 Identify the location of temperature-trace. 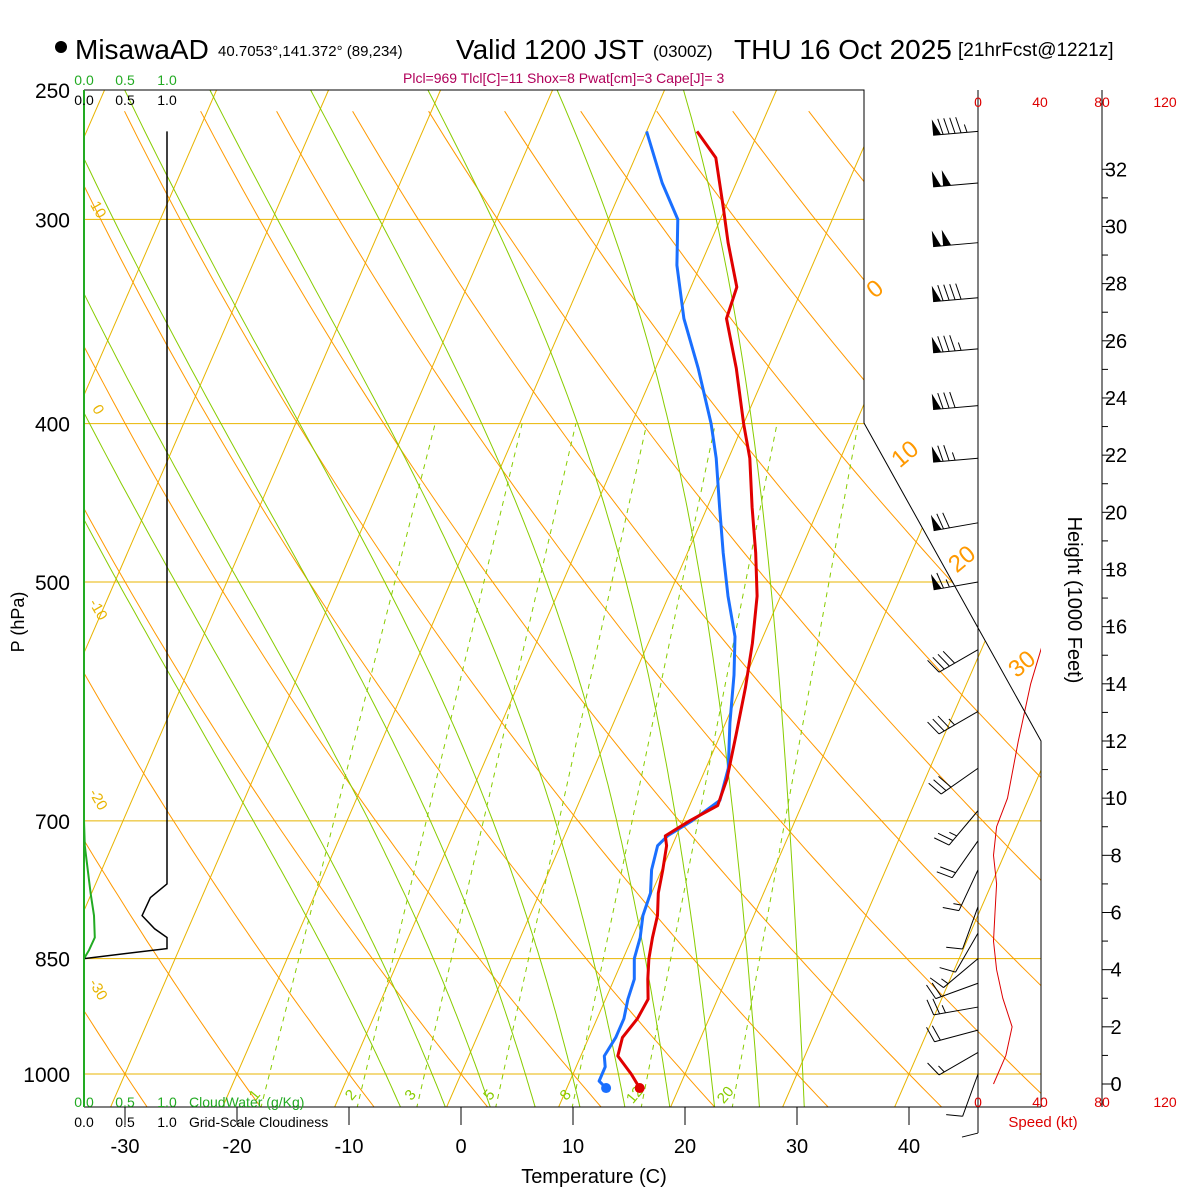
(687, 609).